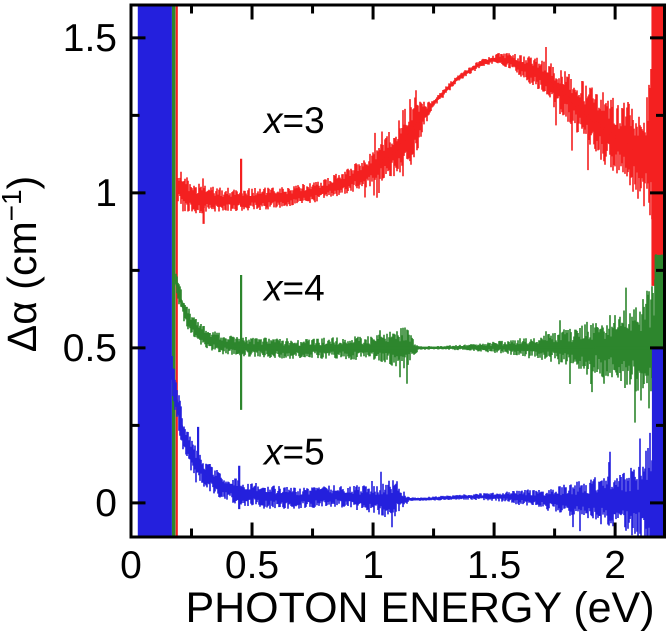 Image resolution: width=670 pixels, height=636 pixels. I want to click on x-tick-label: 0.5, so click(252, 565).